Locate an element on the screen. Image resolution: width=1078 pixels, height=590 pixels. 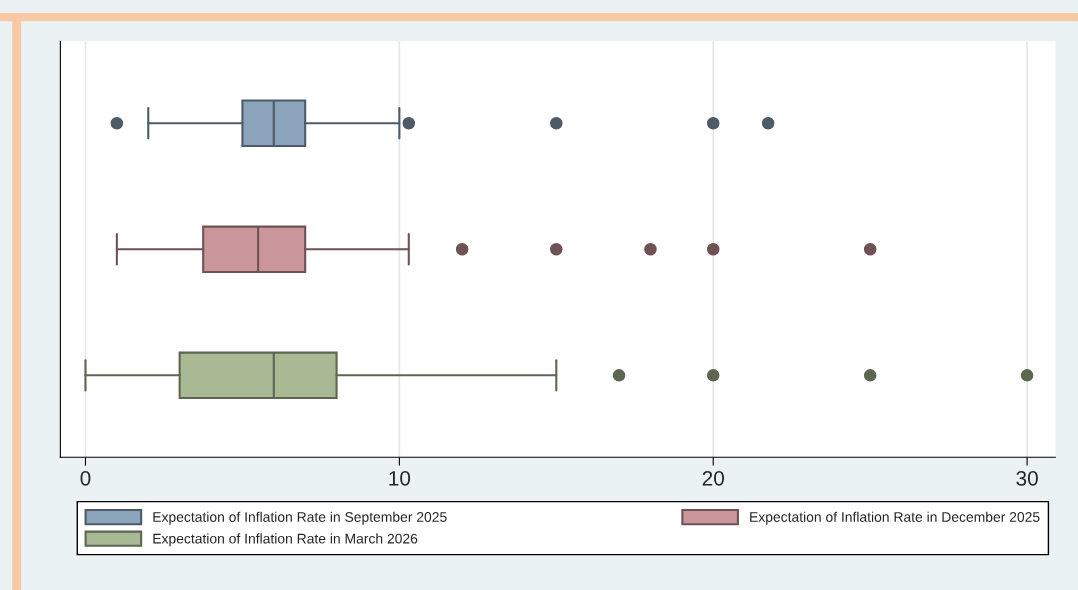
x-tick-label: 20 is located at coordinates (713, 478).